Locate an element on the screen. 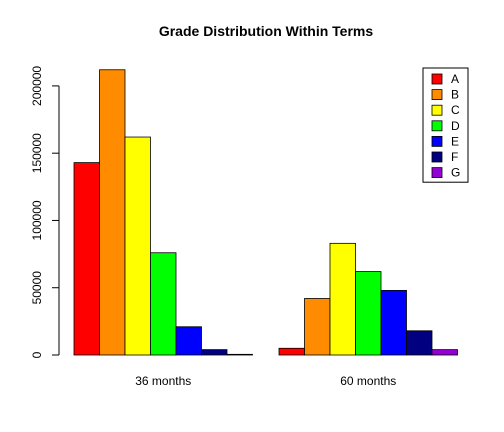 The width and height of the screenshot is (504, 432). y-axis: 0 50000 100000 150000 200000 is located at coordinates (45, 212).